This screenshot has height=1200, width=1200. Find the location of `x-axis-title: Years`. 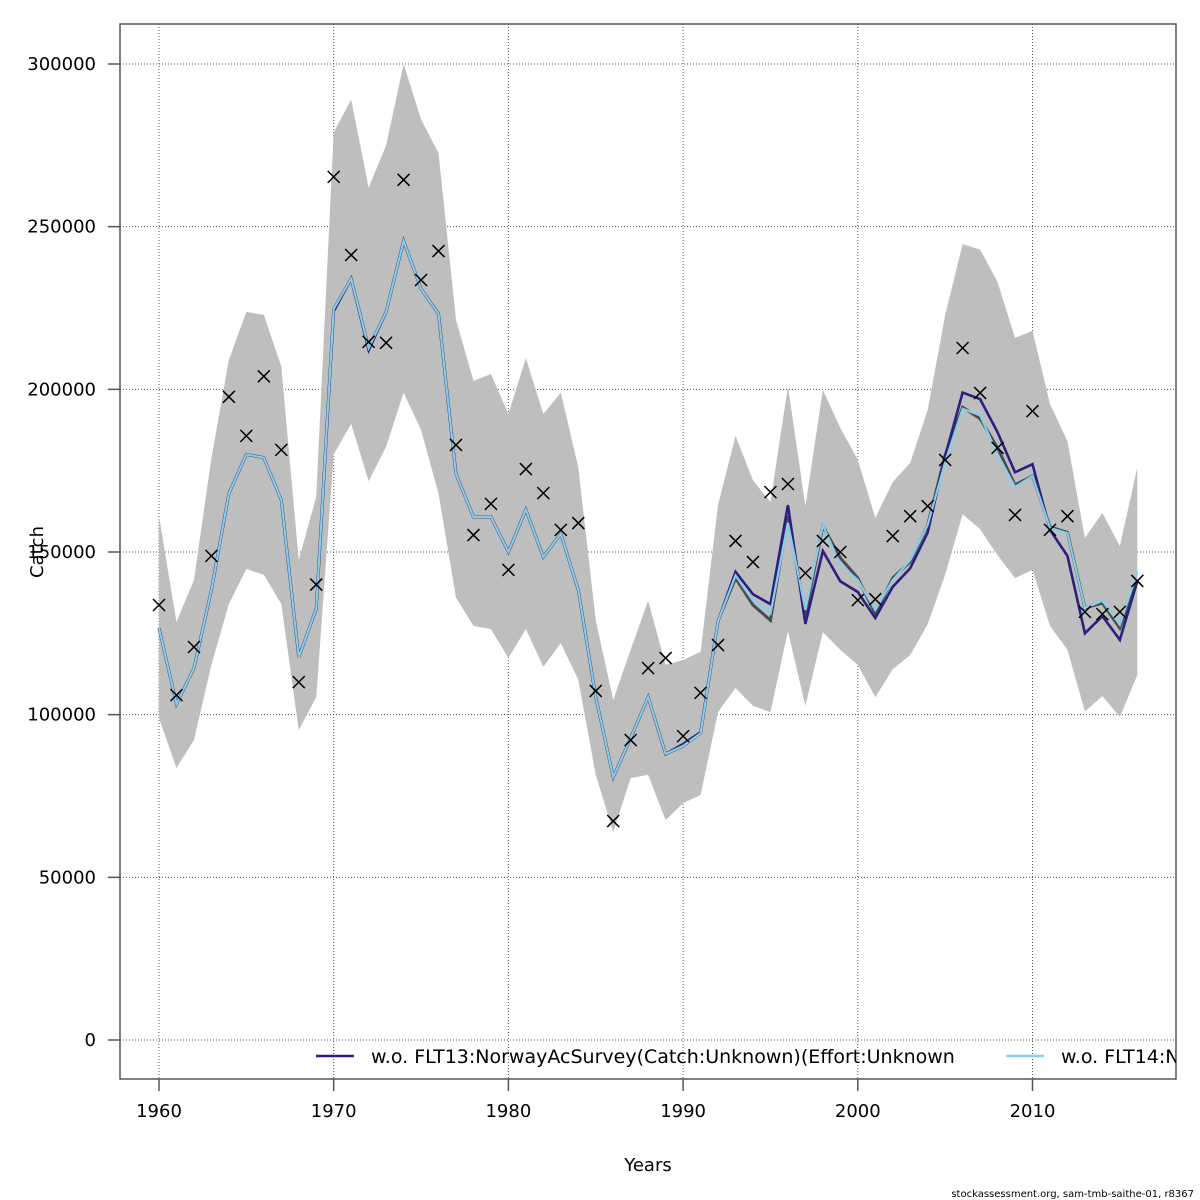

x-axis-title: Years is located at coordinates (647, 1165).